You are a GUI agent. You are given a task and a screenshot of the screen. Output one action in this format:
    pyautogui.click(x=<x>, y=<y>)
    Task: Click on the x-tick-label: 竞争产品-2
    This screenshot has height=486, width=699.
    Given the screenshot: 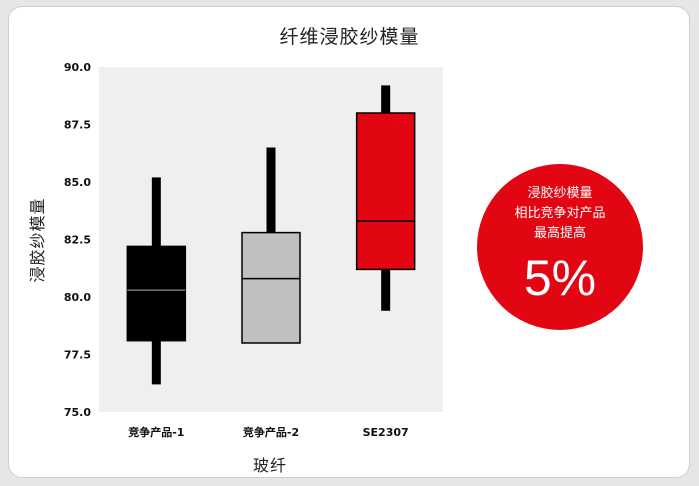 What is the action you would take?
    pyautogui.click(x=271, y=432)
    